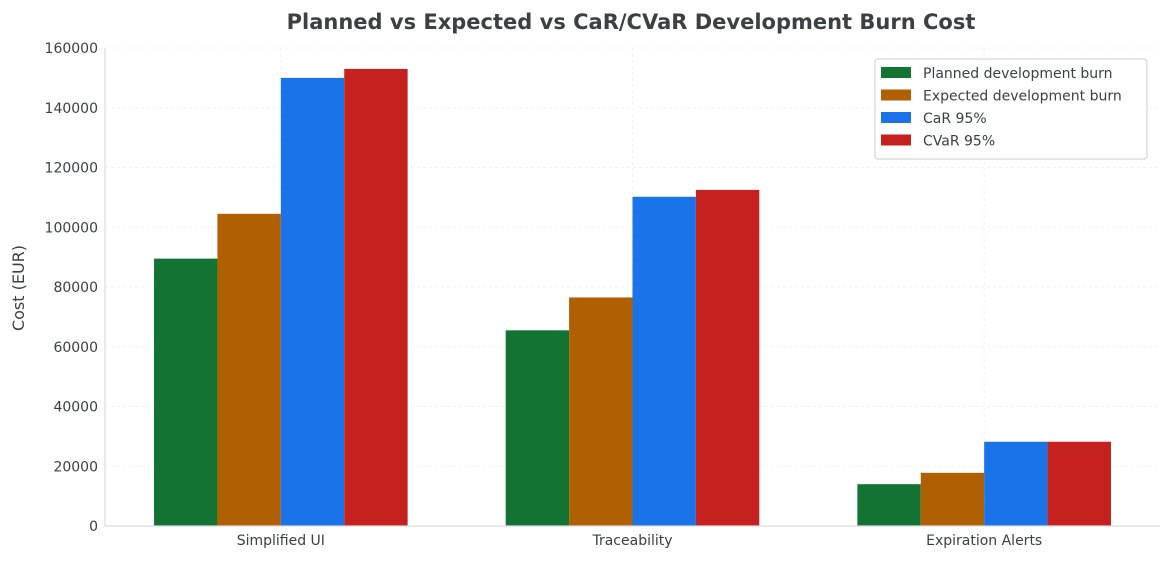 This screenshot has height=562, width=1170. I want to click on bar-cvar-95--simplified-ui, so click(376, 297).